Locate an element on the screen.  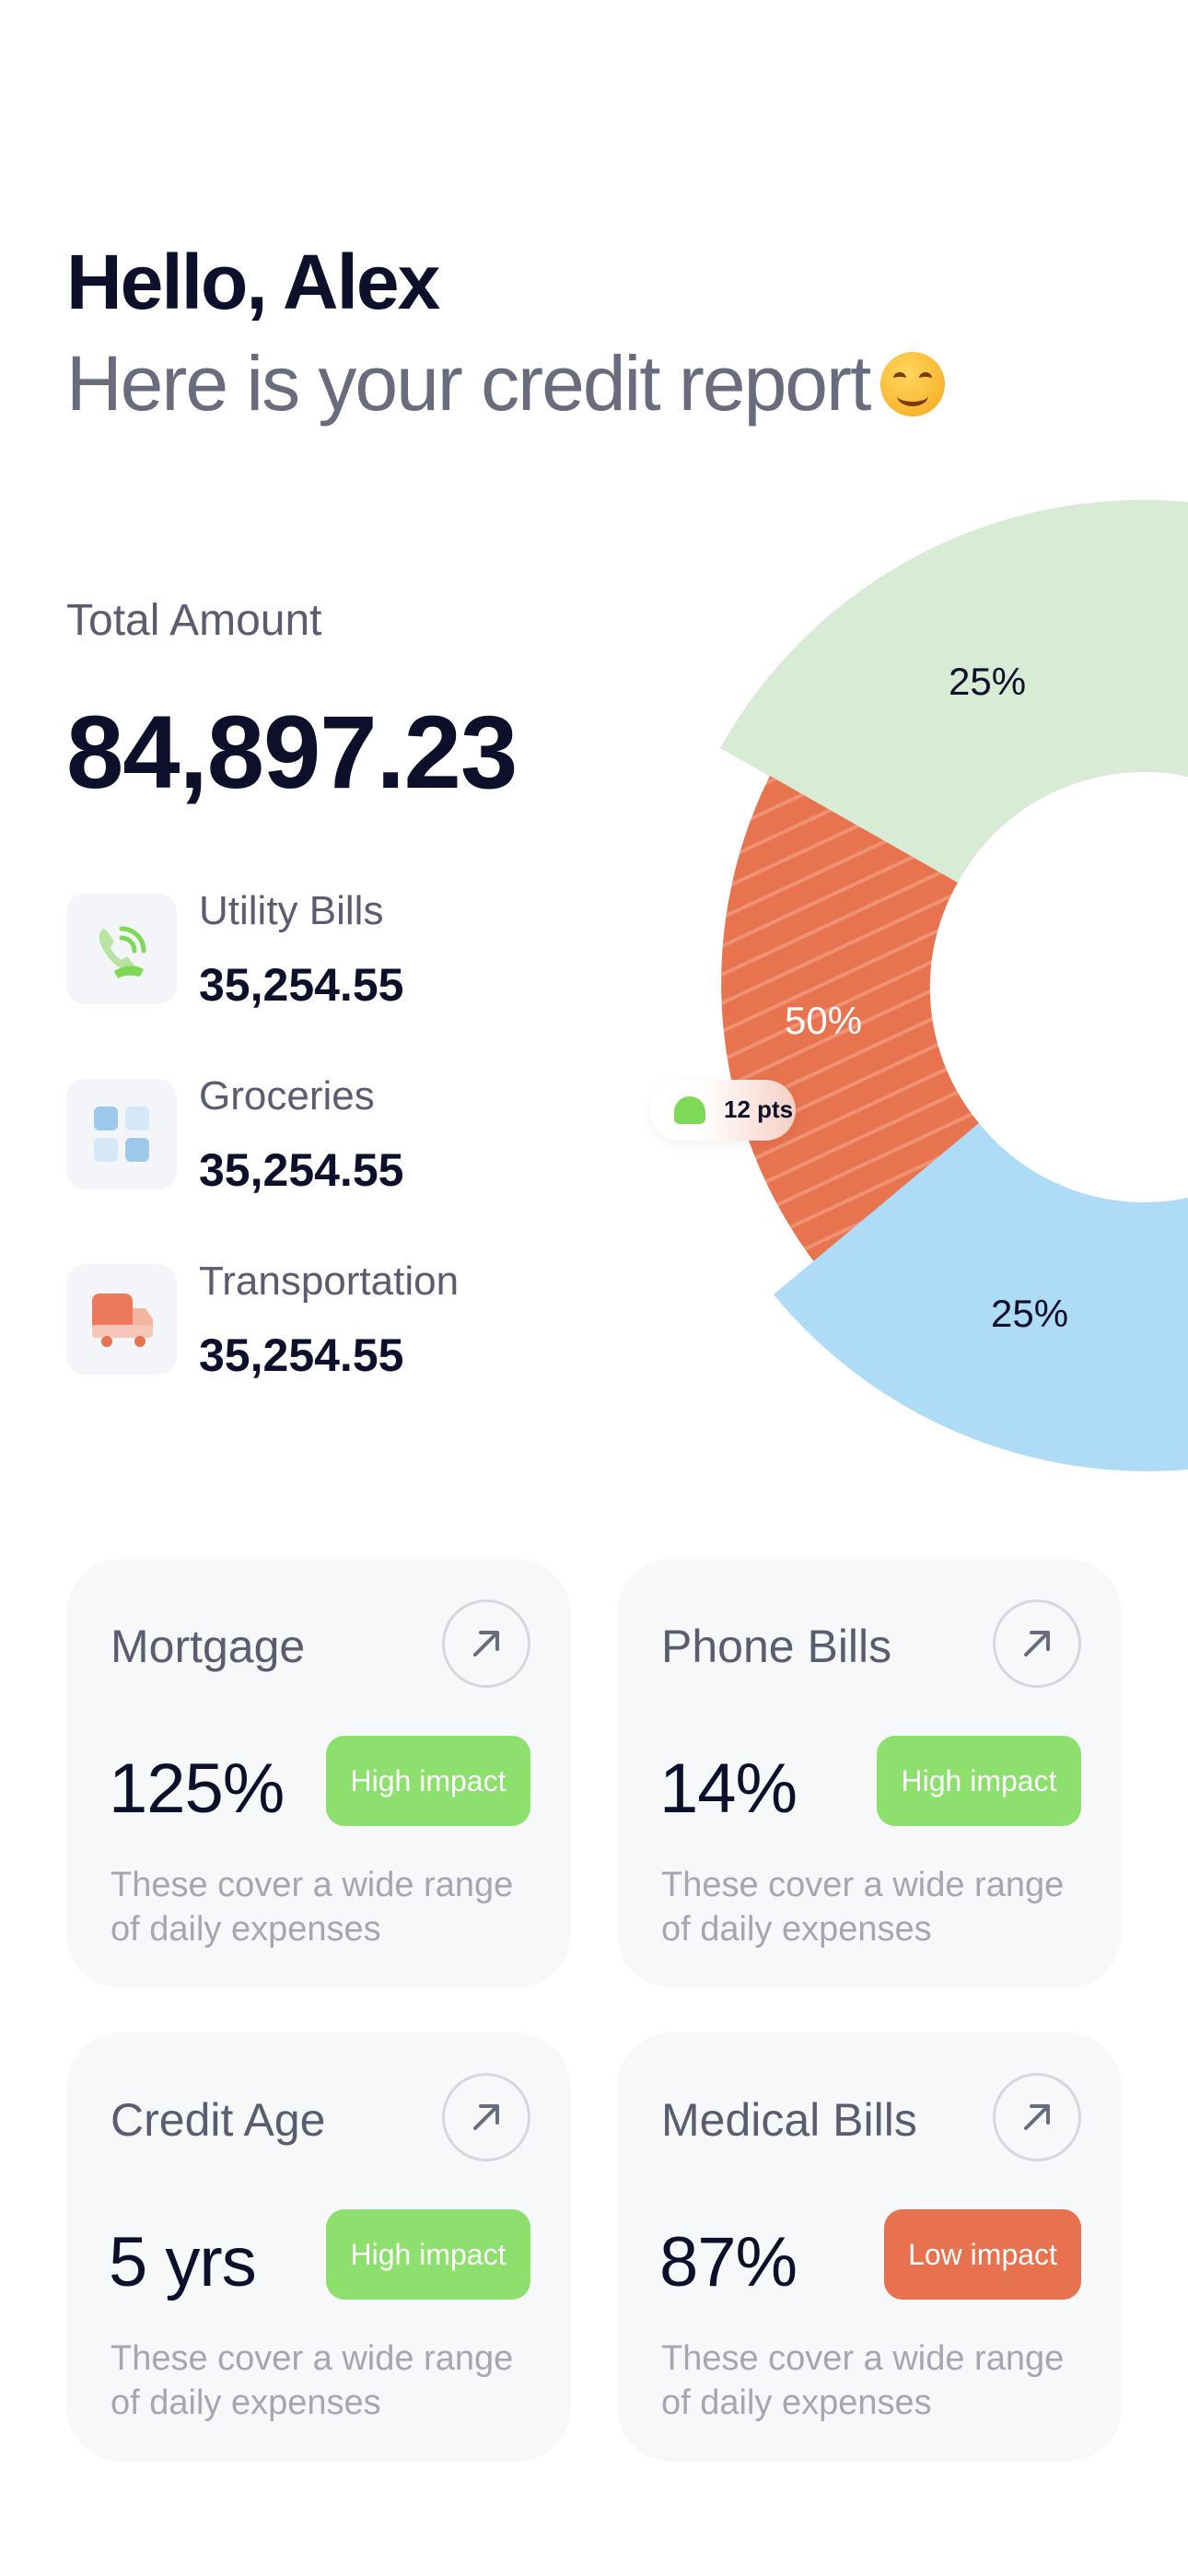
category-label: Utility Bills is located at coordinates (291, 910).